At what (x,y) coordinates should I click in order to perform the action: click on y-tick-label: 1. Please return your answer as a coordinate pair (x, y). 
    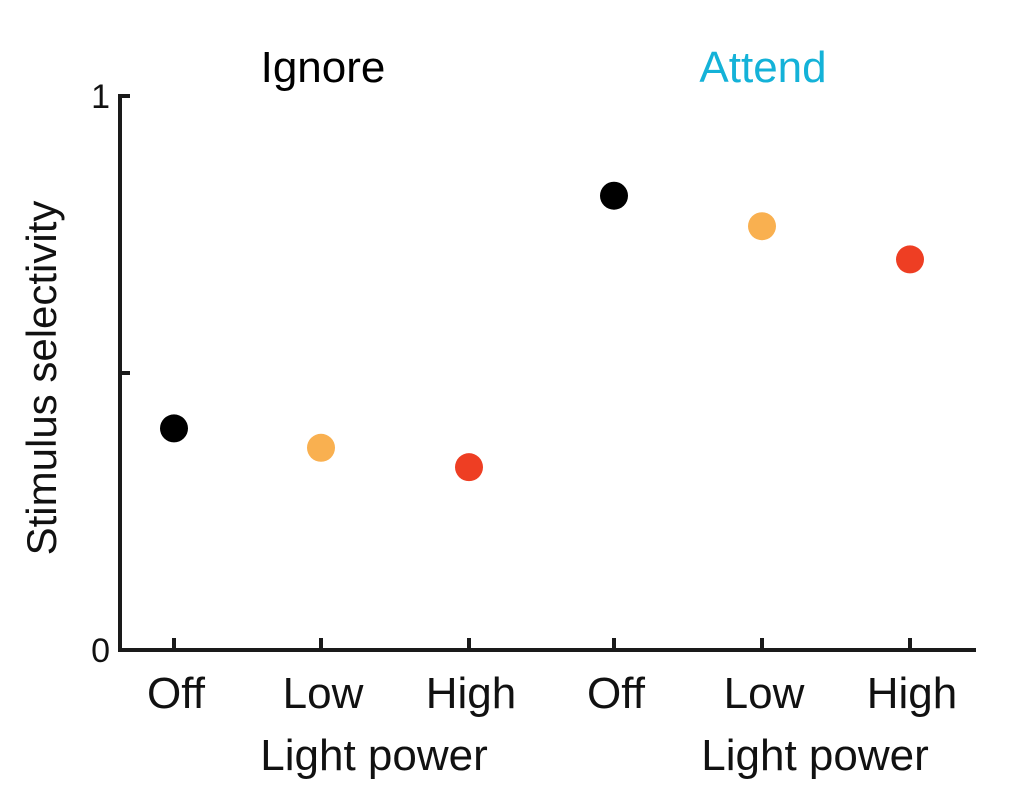
    Looking at the image, I should click on (100, 97).